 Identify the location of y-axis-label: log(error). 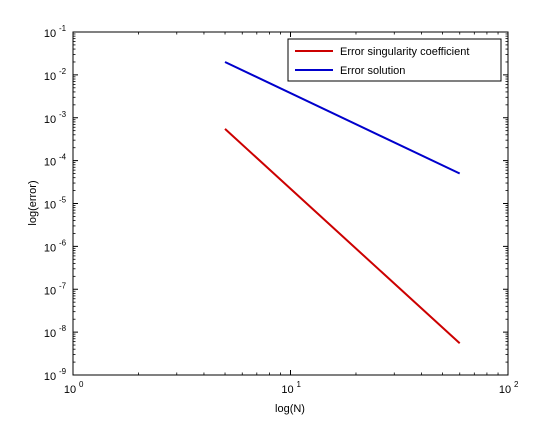
(33, 202).